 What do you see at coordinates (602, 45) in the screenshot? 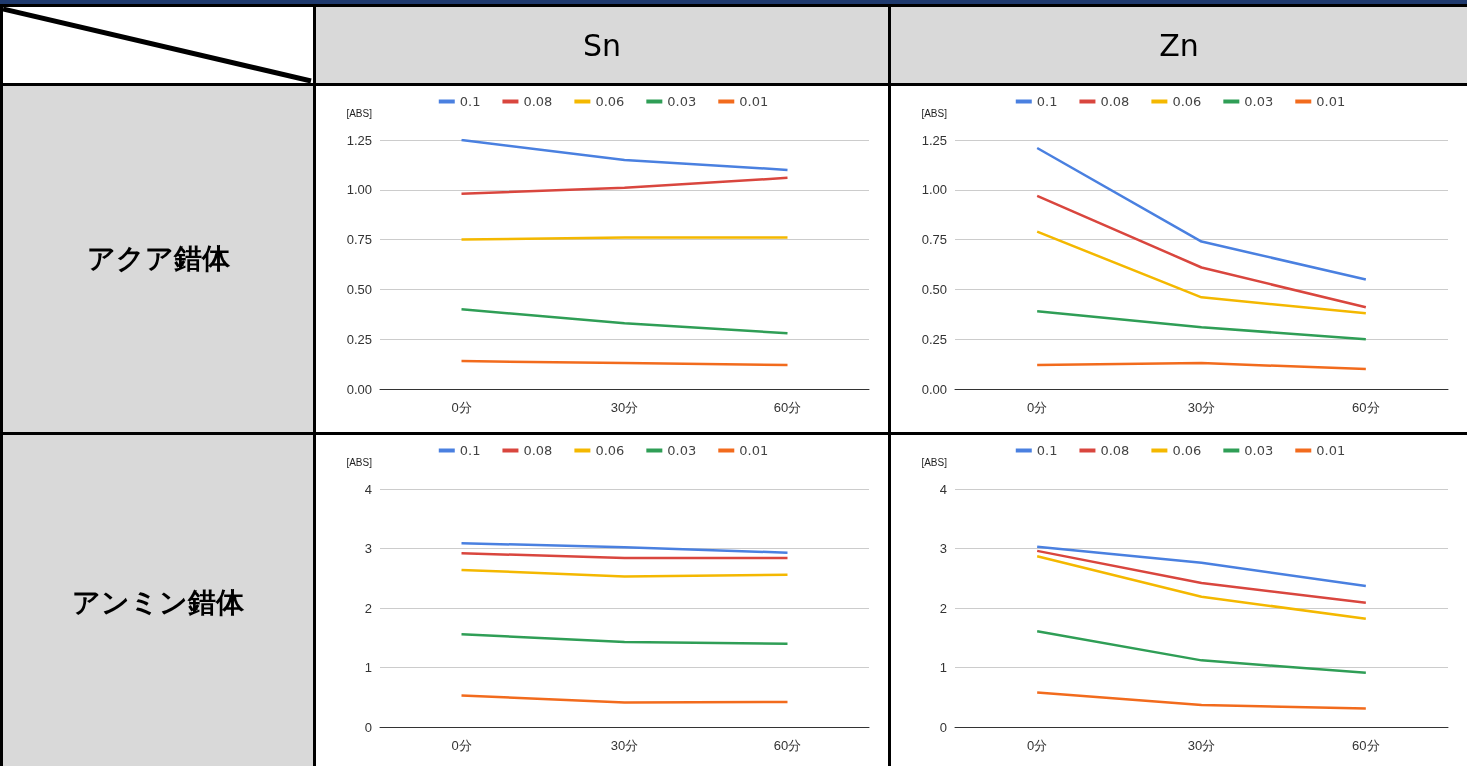
I see `chart-title: Sn` at bounding box center [602, 45].